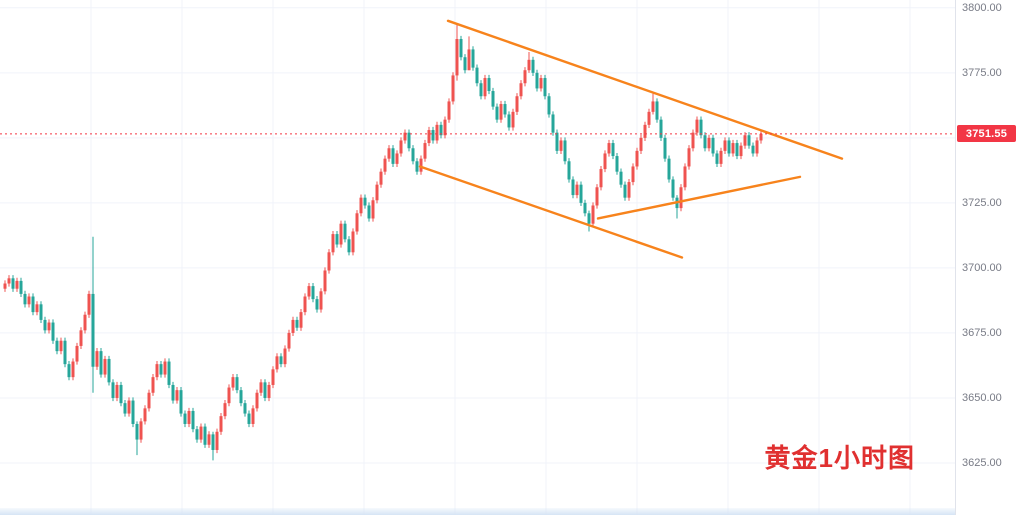 This screenshot has height=515, width=1019. Describe the element at coordinates (982, 72) in the screenshot. I see `price-axis-label: 3775.00` at that location.